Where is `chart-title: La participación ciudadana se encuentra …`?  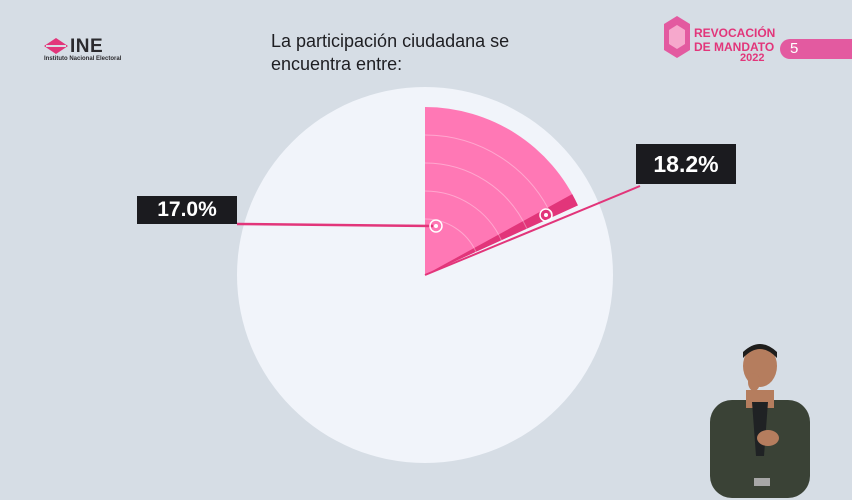 chart-title: La participación ciudadana se encuentra … is located at coordinates (390, 52).